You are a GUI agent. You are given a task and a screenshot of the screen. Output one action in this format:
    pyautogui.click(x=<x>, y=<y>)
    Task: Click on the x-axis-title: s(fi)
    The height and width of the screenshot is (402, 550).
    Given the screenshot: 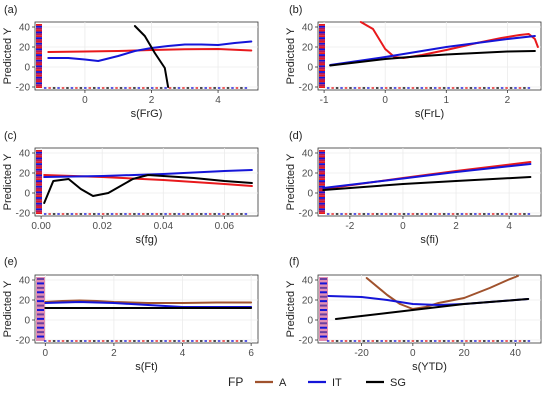 What is the action you would take?
    pyautogui.click(x=429, y=240)
    